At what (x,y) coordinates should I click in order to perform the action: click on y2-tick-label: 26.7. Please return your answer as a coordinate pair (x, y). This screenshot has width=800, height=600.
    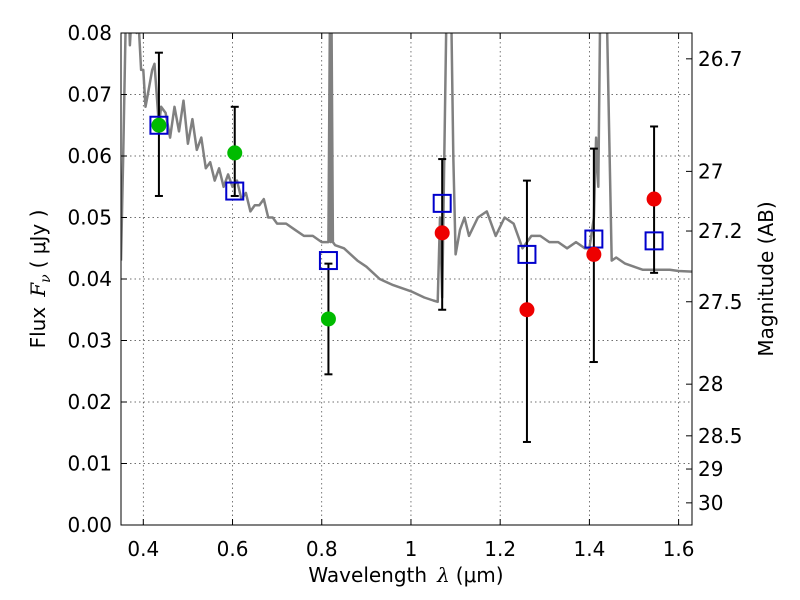
    Looking at the image, I should click on (720, 59).